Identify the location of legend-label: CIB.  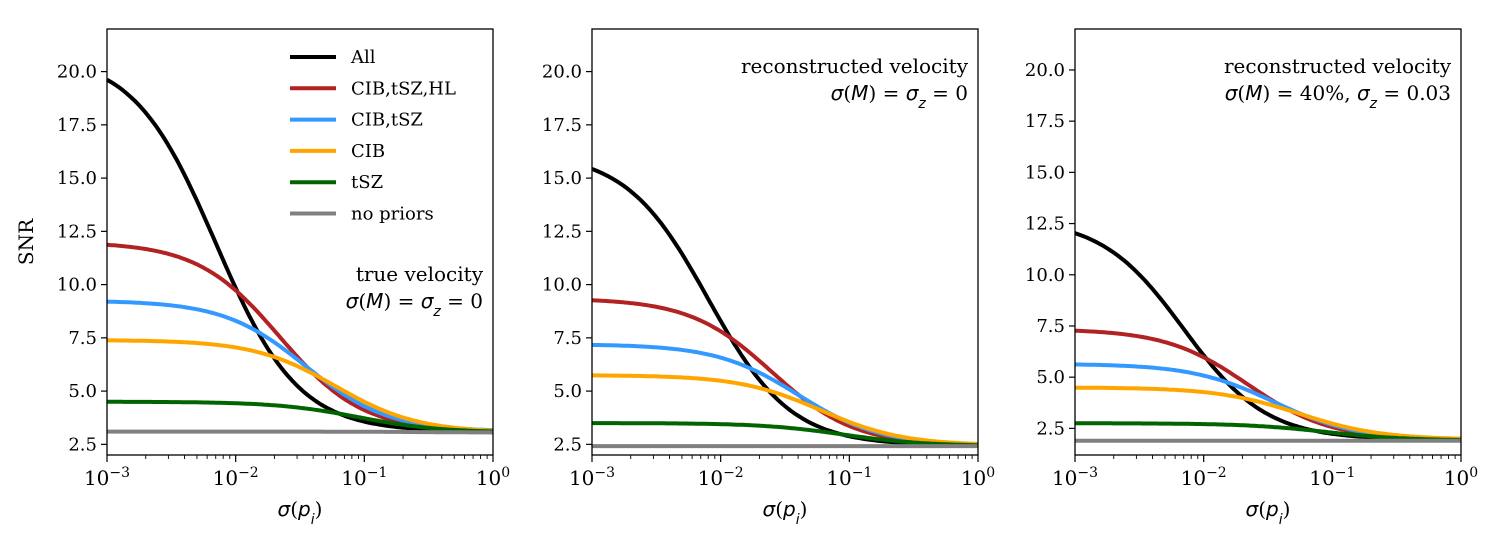
(368, 151).